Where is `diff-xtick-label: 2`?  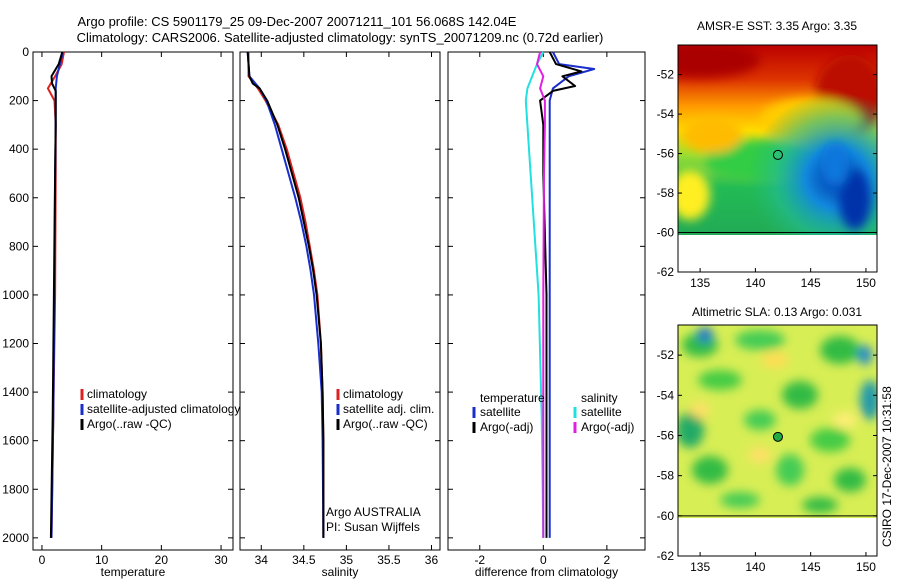 diff-xtick-label: 2 is located at coordinates (607, 560).